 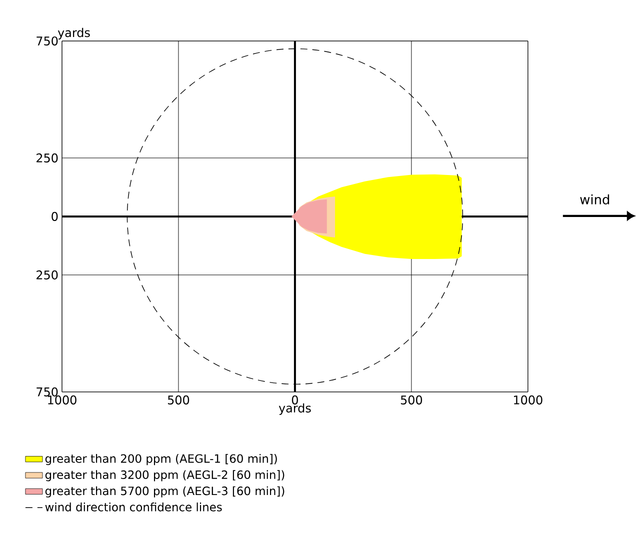 I want to click on x-axis-title: yards, so click(x=294, y=409).